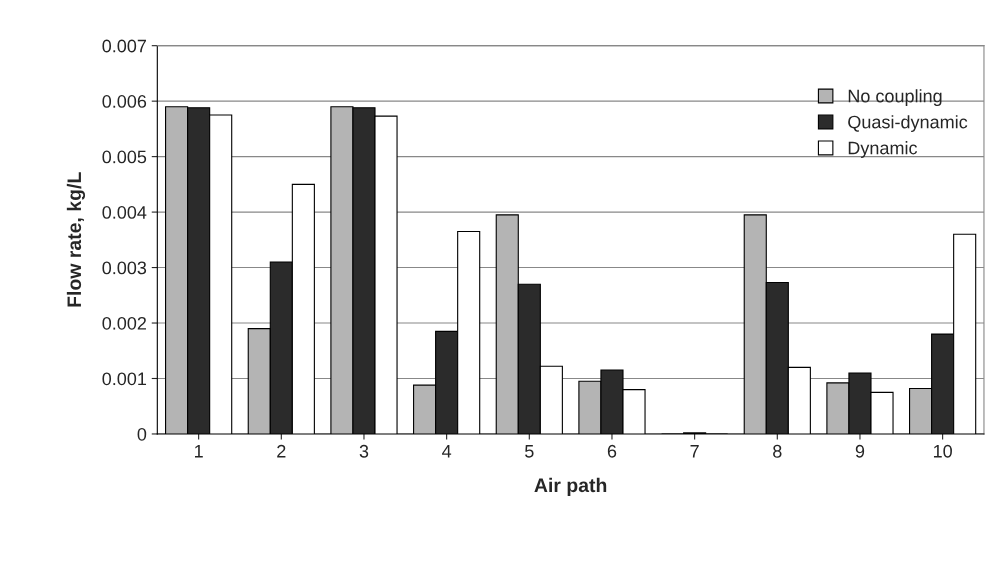 The width and height of the screenshot is (1002, 571). What do you see at coordinates (364, 451) in the screenshot?
I see `x-tick-label: 3` at bounding box center [364, 451].